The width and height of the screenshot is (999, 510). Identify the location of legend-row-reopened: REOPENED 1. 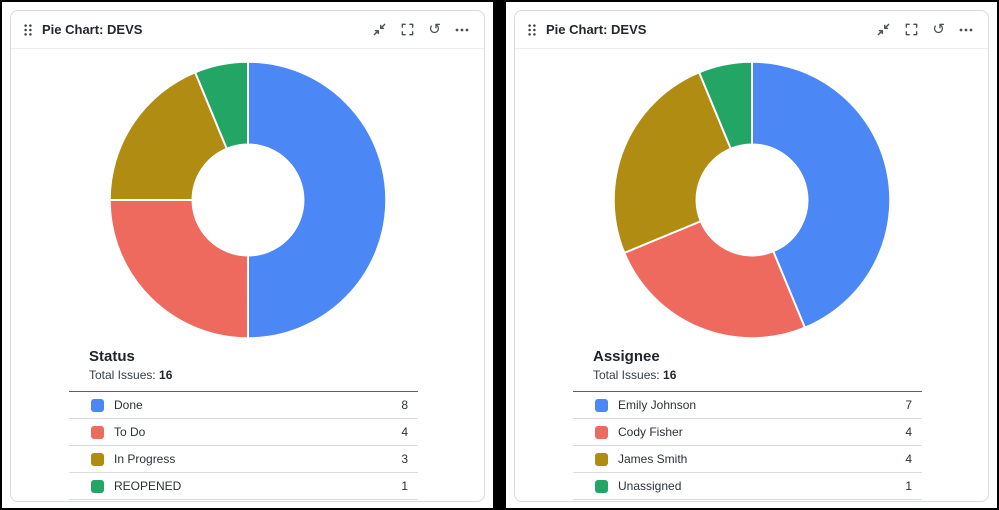
(243, 486).